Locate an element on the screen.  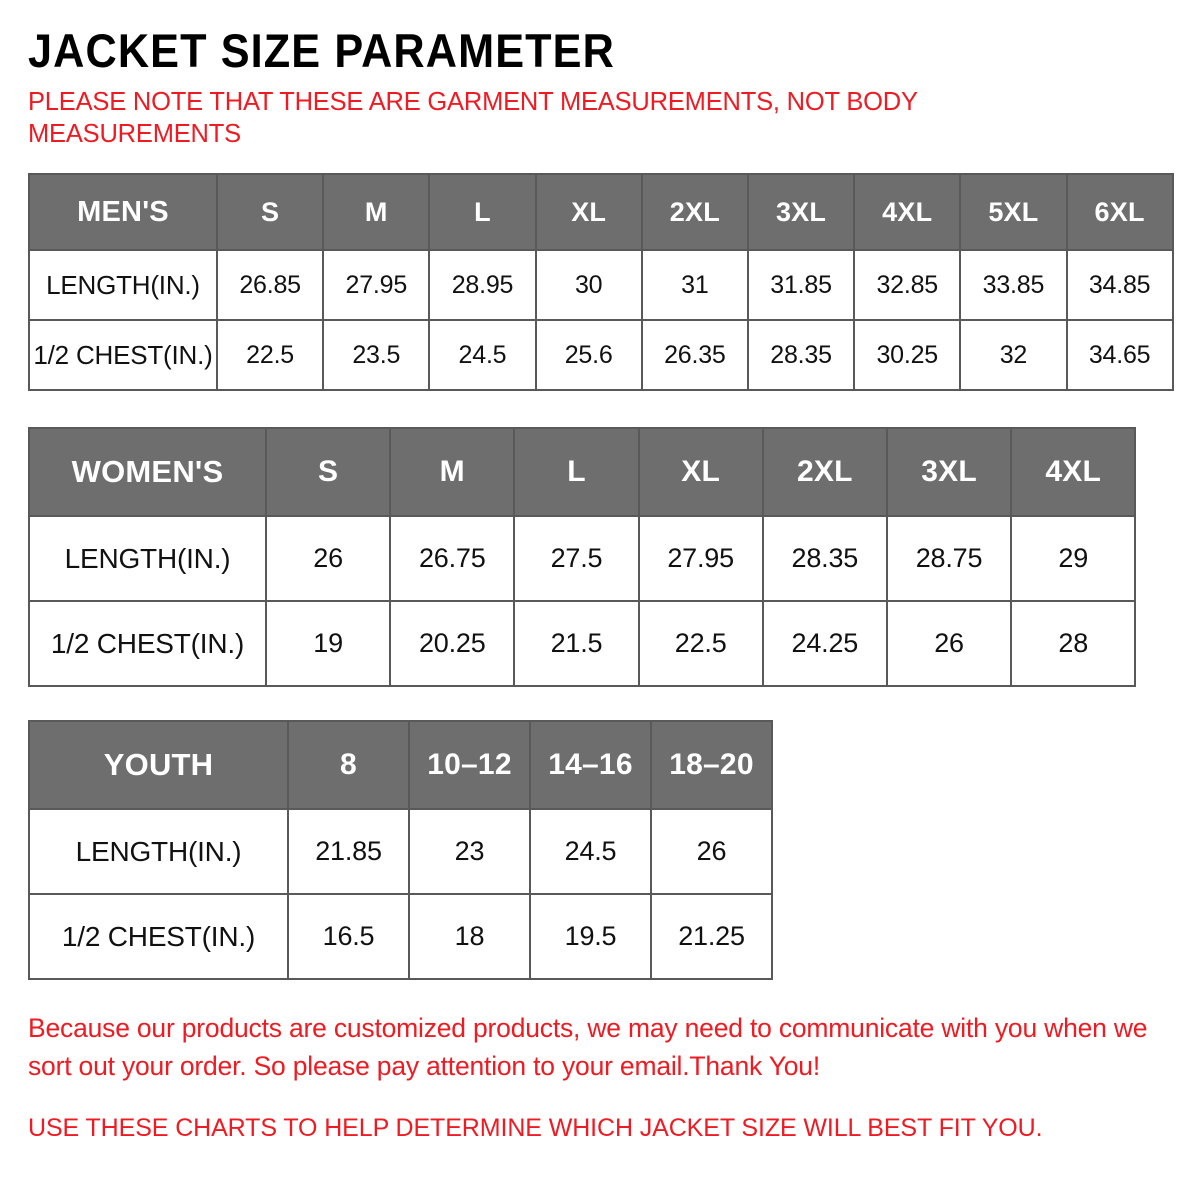
womens-col-l: L is located at coordinates (576, 472).